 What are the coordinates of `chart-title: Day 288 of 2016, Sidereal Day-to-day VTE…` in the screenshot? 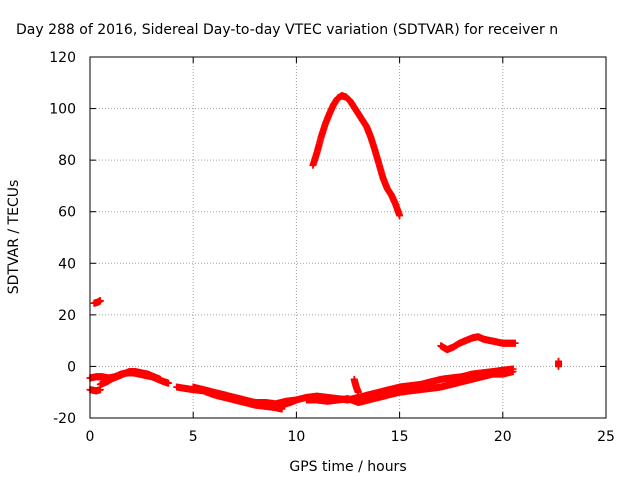 It's located at (287, 30).